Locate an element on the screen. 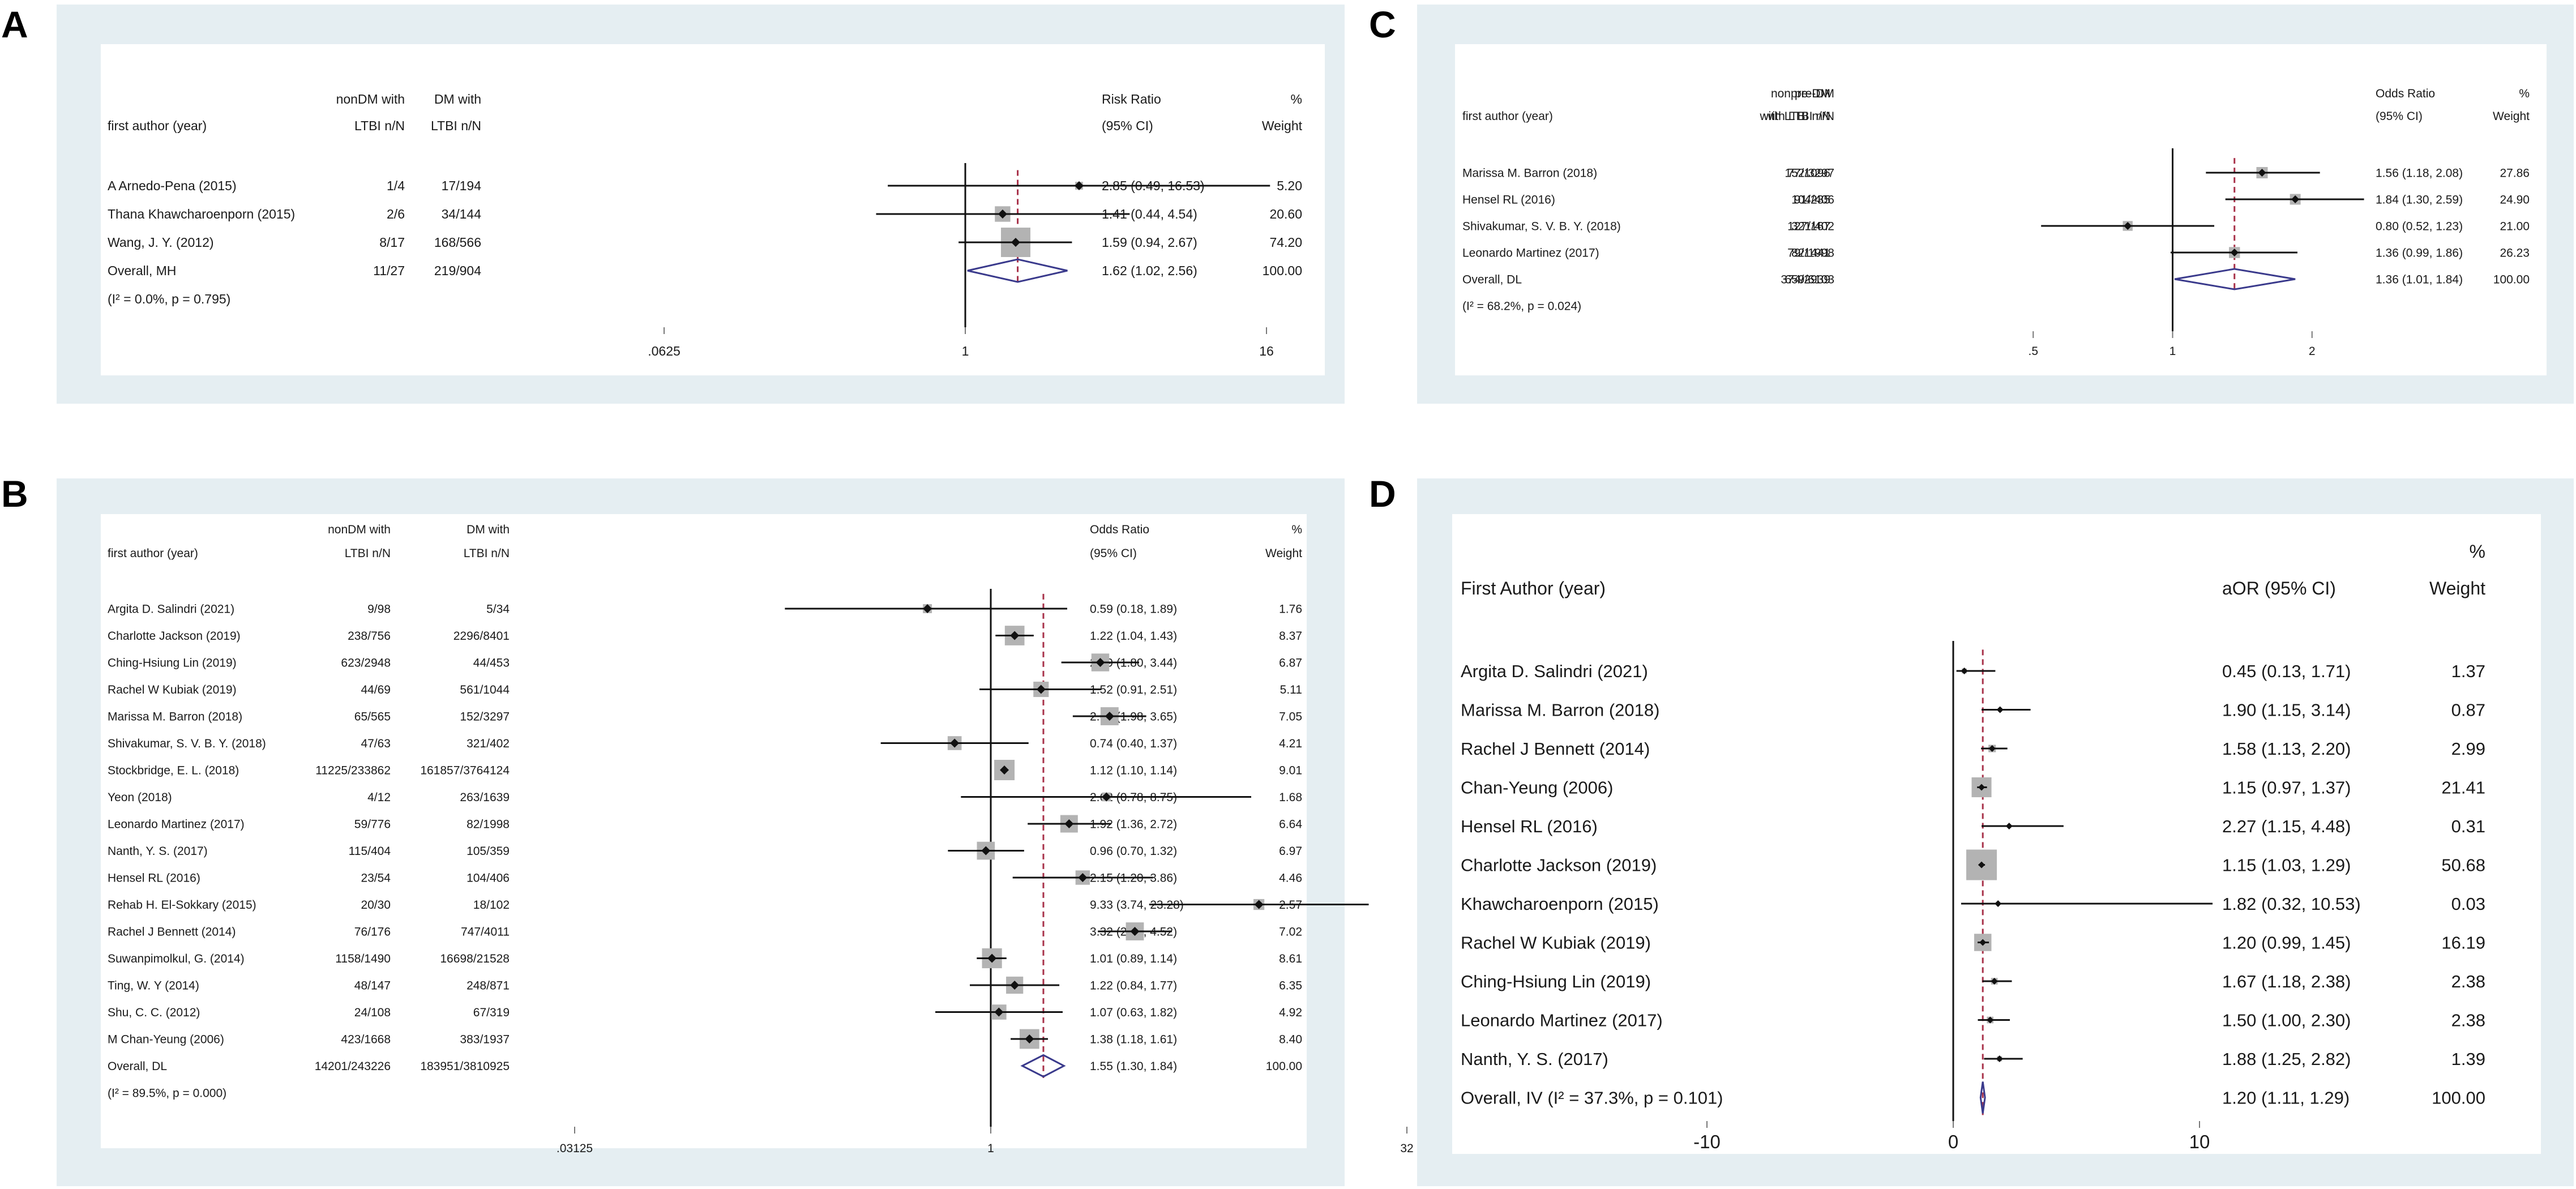 This screenshot has height=1189, width=2576. header-group2-line1: pre-DM is located at coordinates (1814, 94).